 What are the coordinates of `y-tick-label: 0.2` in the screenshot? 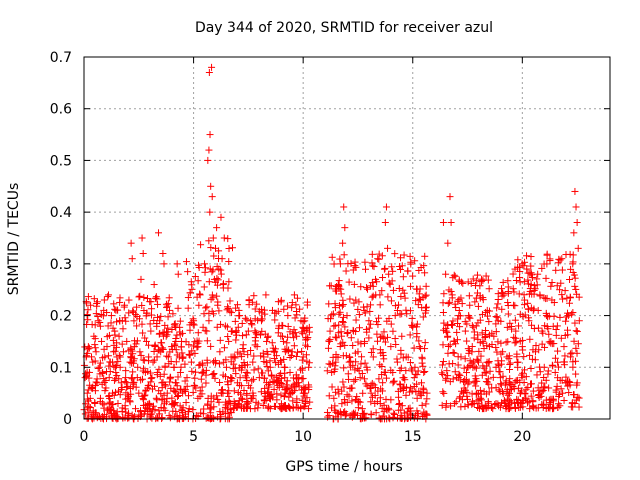 It's located at (61, 317).